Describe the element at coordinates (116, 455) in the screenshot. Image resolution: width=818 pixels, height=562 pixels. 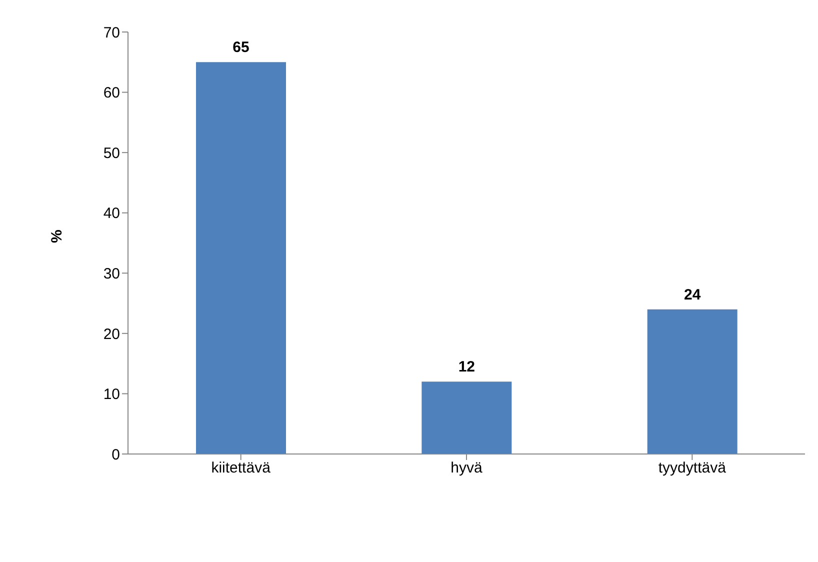
I see `y-tick-label: 0` at that location.